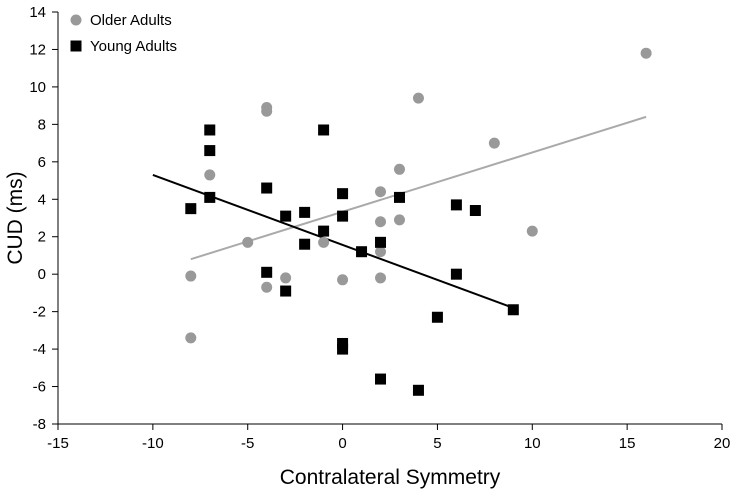 The height and width of the screenshot is (493, 738). What do you see at coordinates (37, 12) in the screenshot?
I see `y-tick-label: 14` at bounding box center [37, 12].